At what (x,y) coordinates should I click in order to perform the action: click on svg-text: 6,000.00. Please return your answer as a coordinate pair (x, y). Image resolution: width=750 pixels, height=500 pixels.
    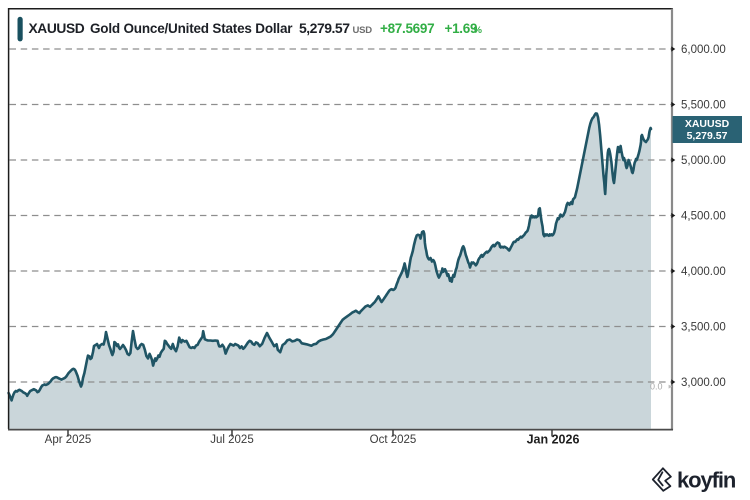
    Looking at the image, I should click on (703, 50).